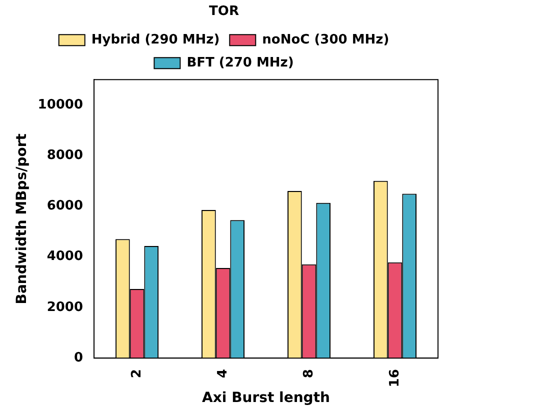 The width and height of the screenshot is (556, 407). What do you see at coordinates (65, 155) in the screenshot?
I see `y-tick-label: 8000` at bounding box center [65, 155].